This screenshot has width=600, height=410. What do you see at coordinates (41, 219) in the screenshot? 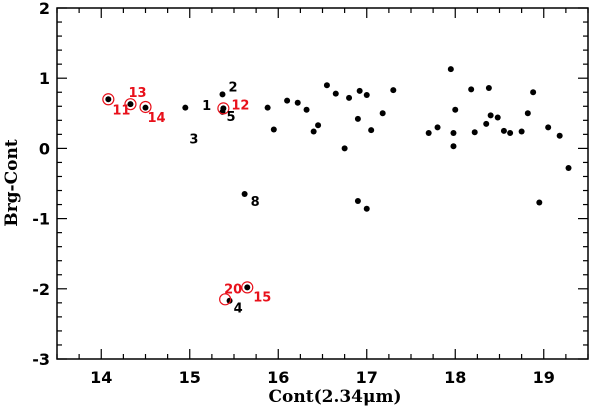
I see `y-tick-label: -1` at bounding box center [41, 219].